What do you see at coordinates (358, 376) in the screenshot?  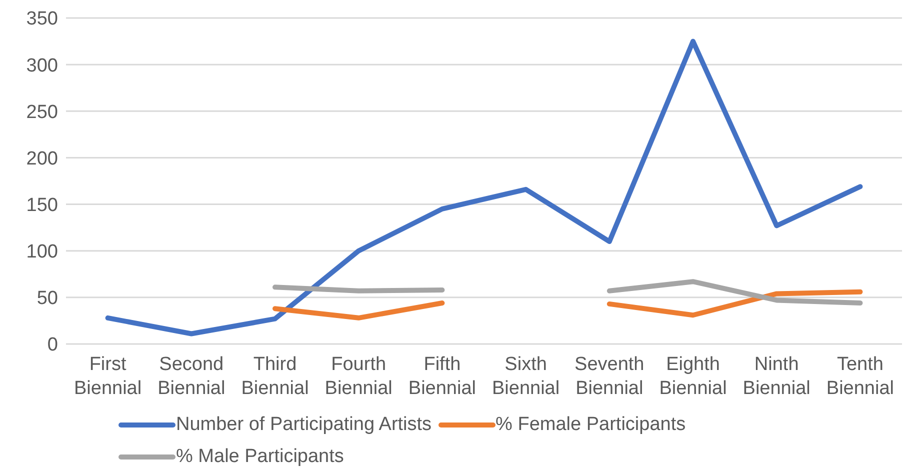 I see `x-tick-label: Fourth Biennial` at bounding box center [358, 376].